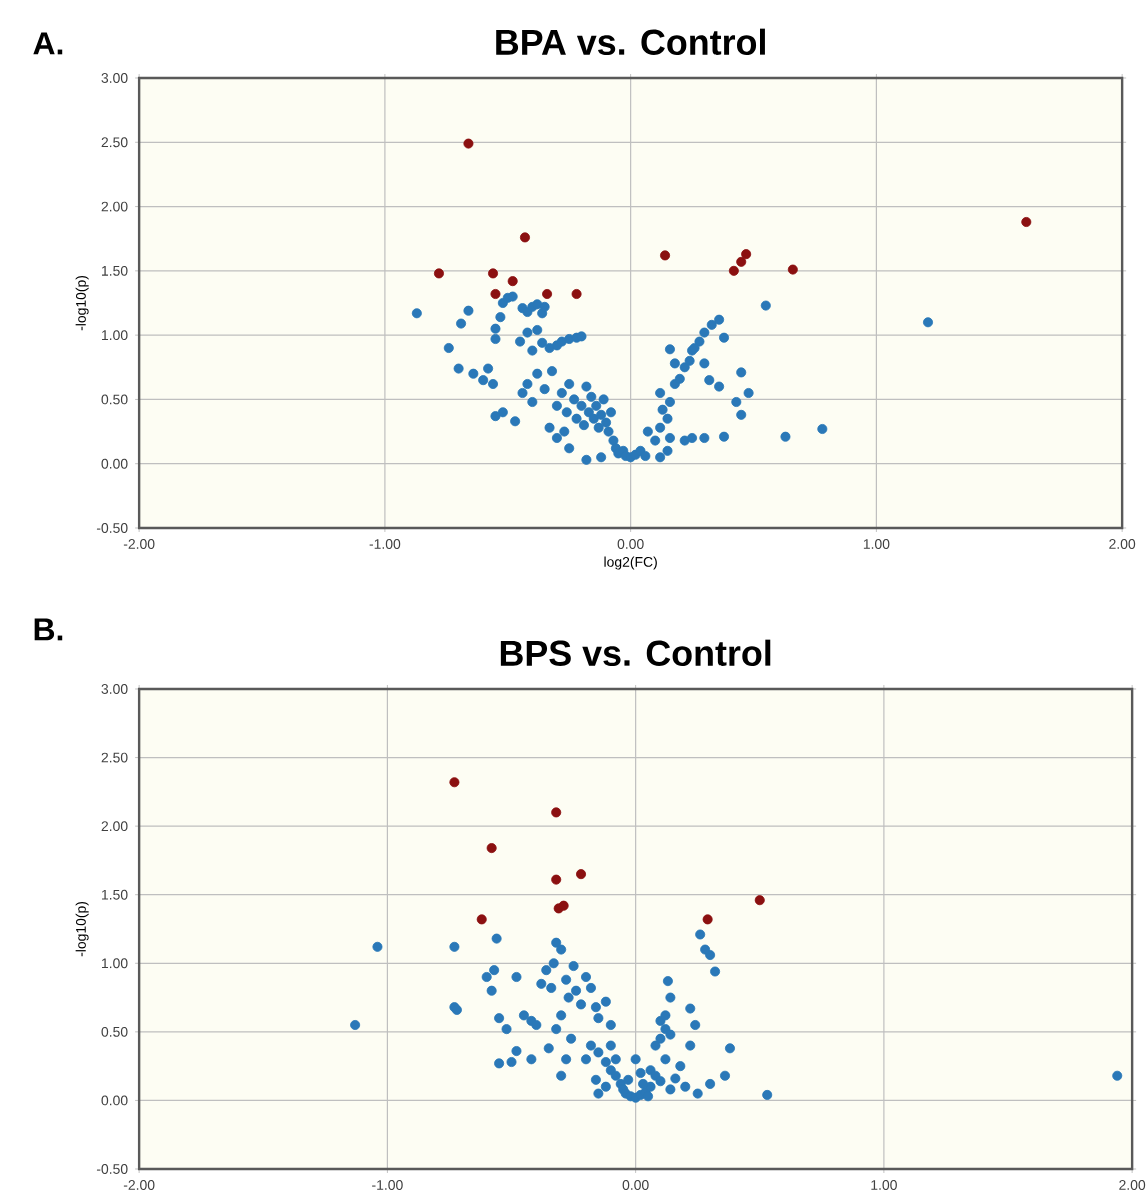 The width and height of the screenshot is (1147, 1204). What do you see at coordinates (630, 41) in the screenshot?
I see `chart-title: BPA vs. Control` at bounding box center [630, 41].